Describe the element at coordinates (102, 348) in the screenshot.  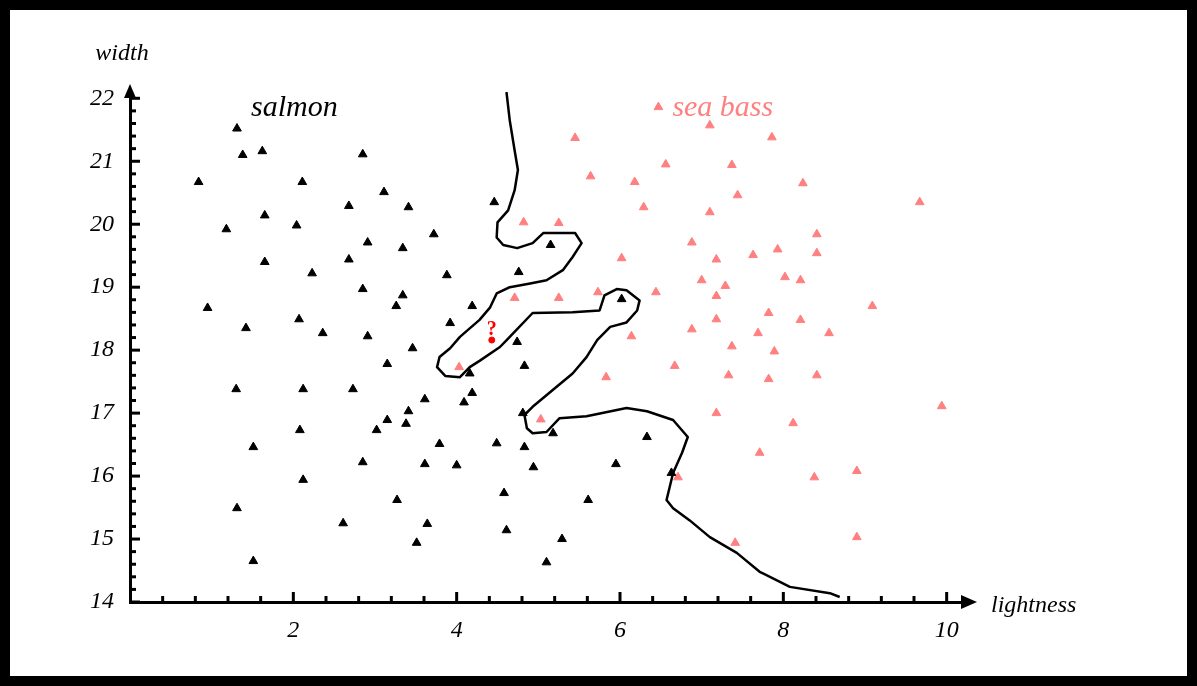
I see `y-tick-label: 18` at that location.